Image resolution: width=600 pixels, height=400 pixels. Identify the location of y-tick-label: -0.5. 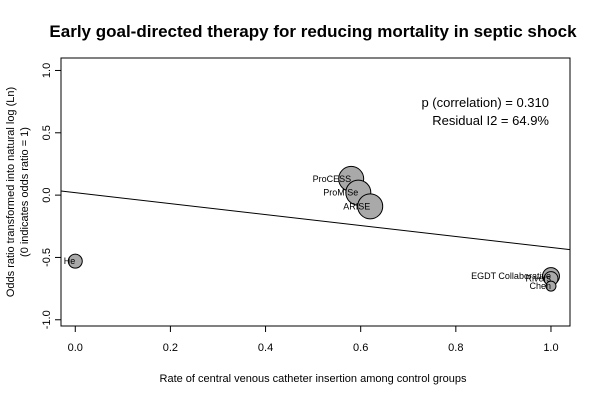
(47, 257).